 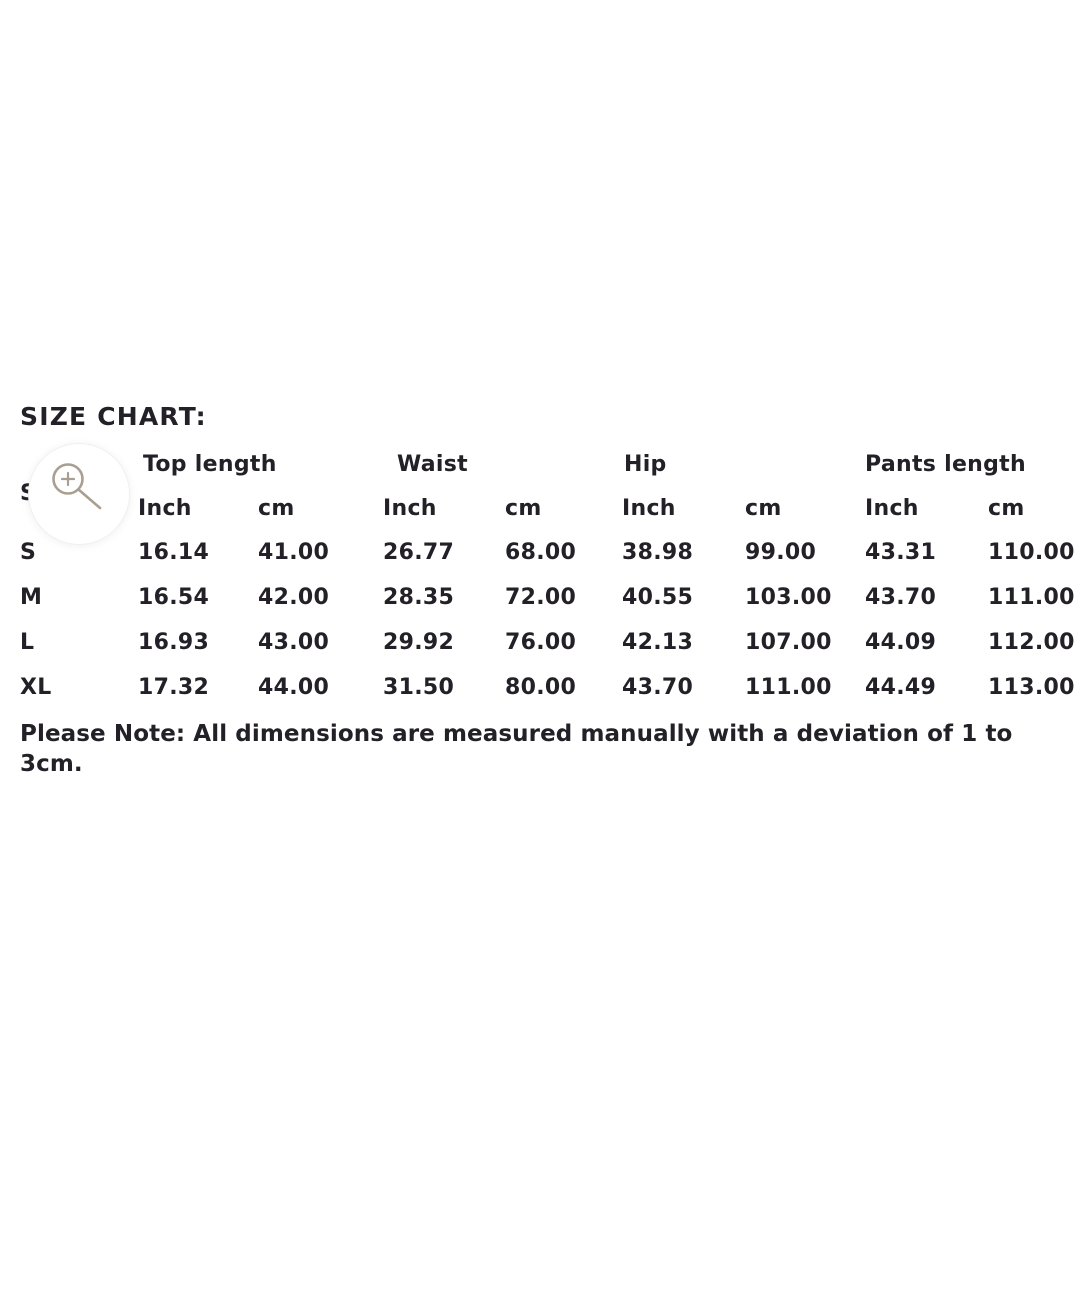 I want to click on size-cell: L, so click(x=27, y=642).